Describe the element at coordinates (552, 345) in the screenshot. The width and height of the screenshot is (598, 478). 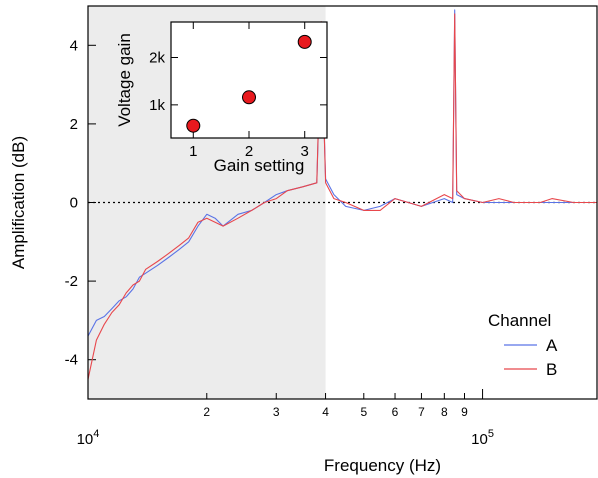
I see `legend-label-a: A` at that location.